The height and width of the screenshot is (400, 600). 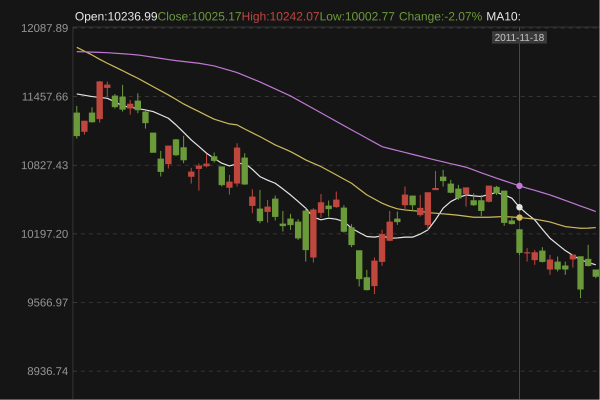 I want to click on text: MA10:, so click(x=503, y=16).